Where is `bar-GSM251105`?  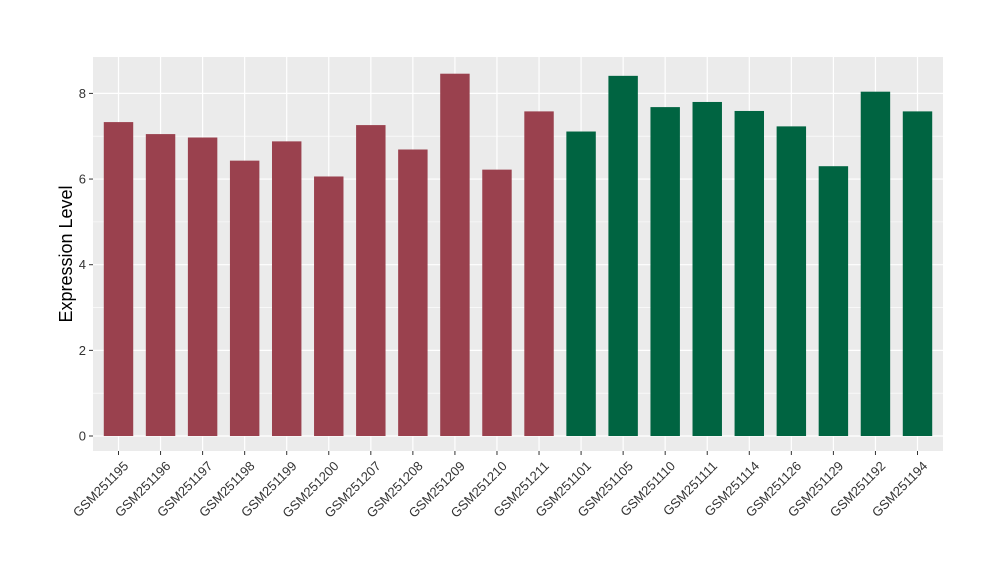
bar-GSM251105 is located at coordinates (623, 256).